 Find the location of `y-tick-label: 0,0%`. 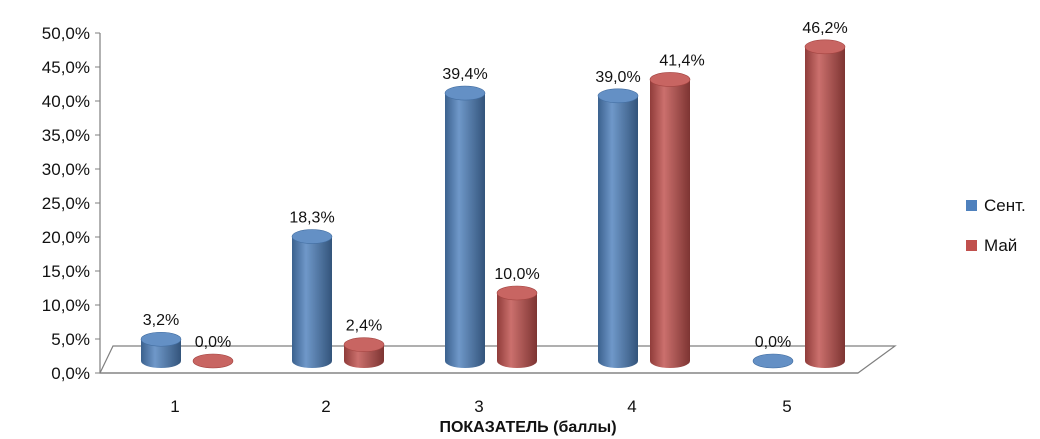

y-tick-label: 0,0% is located at coordinates (70, 373).